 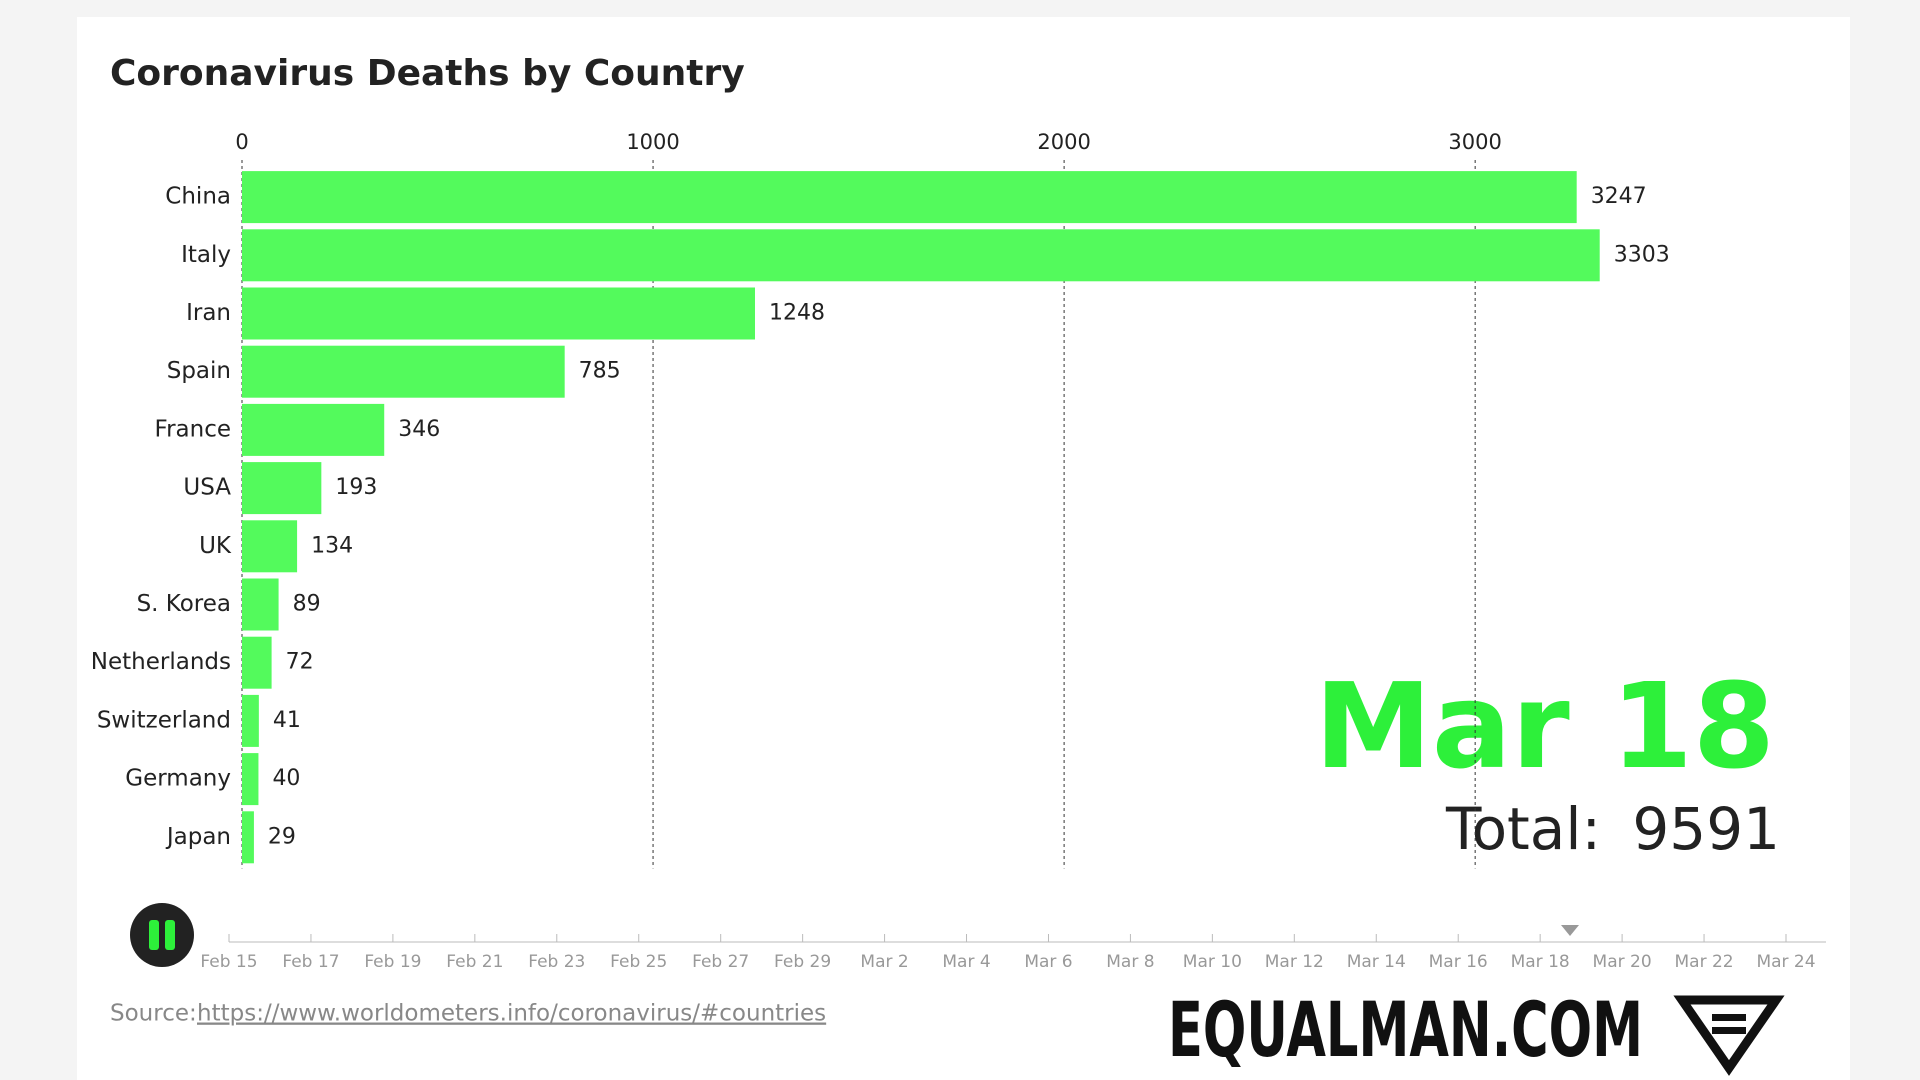 I want to click on timeline-label: Mar 20, so click(x=1622, y=962).